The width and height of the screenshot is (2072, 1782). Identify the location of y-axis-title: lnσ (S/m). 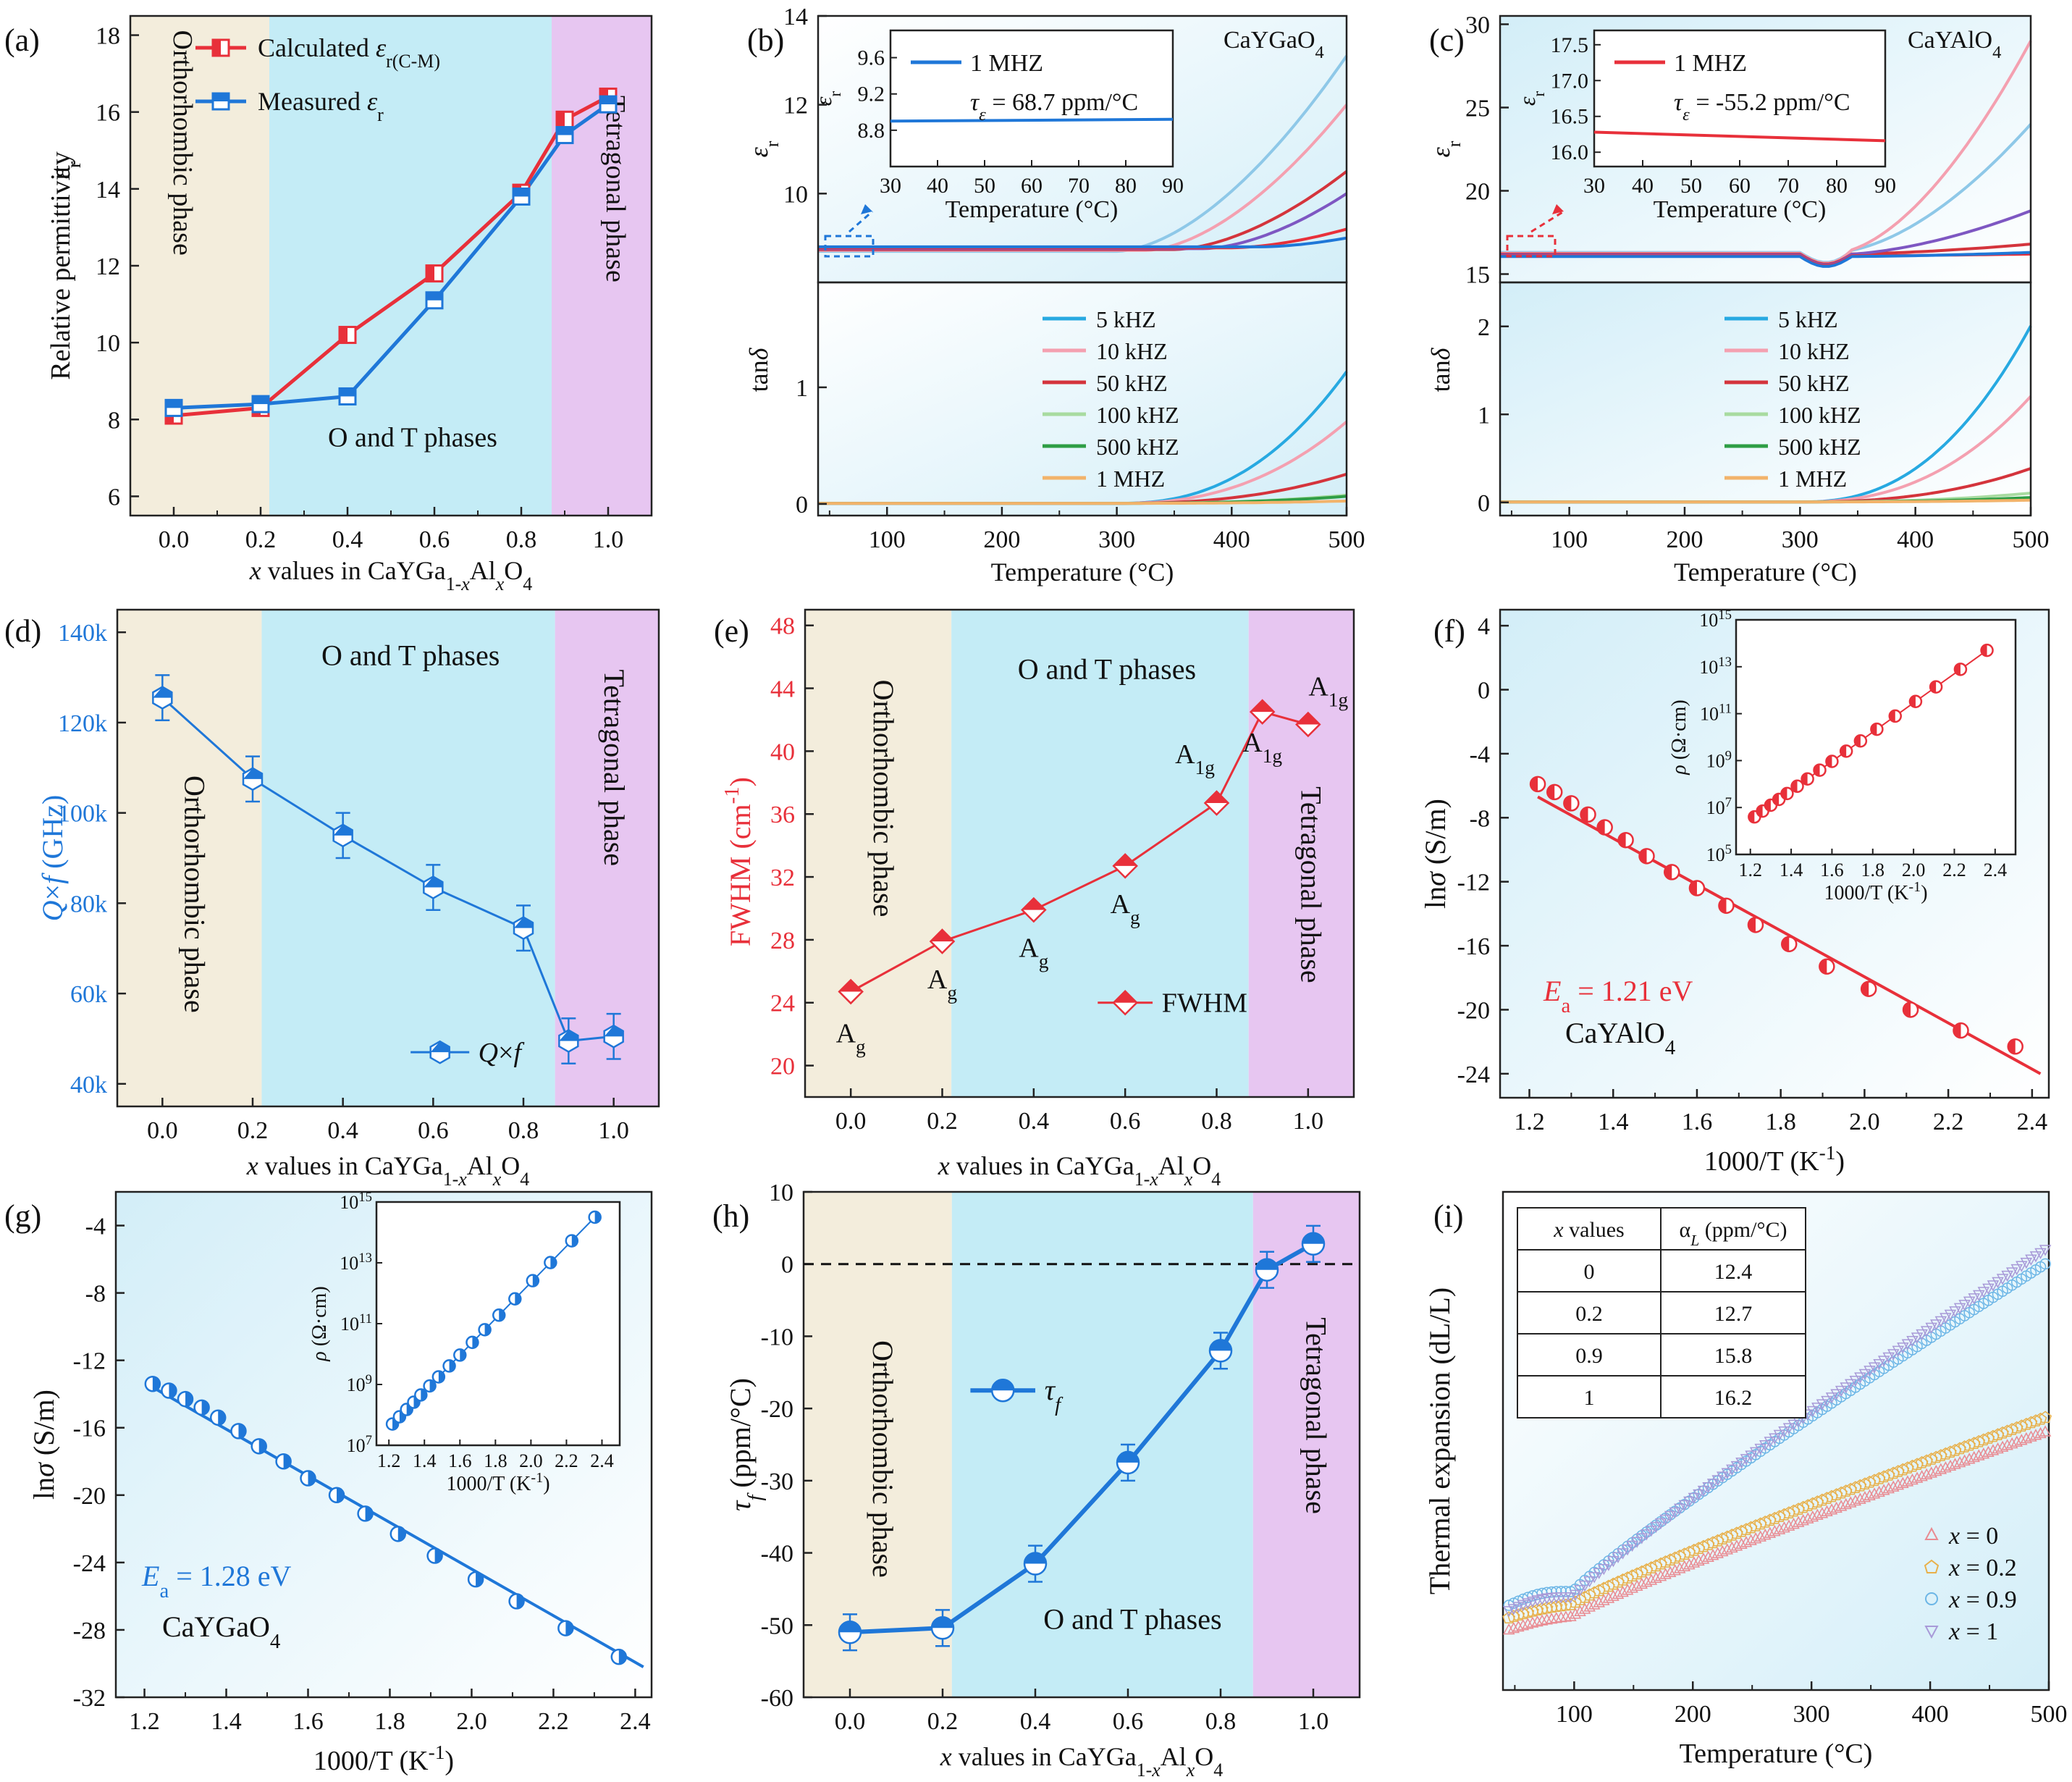
(1435, 854).